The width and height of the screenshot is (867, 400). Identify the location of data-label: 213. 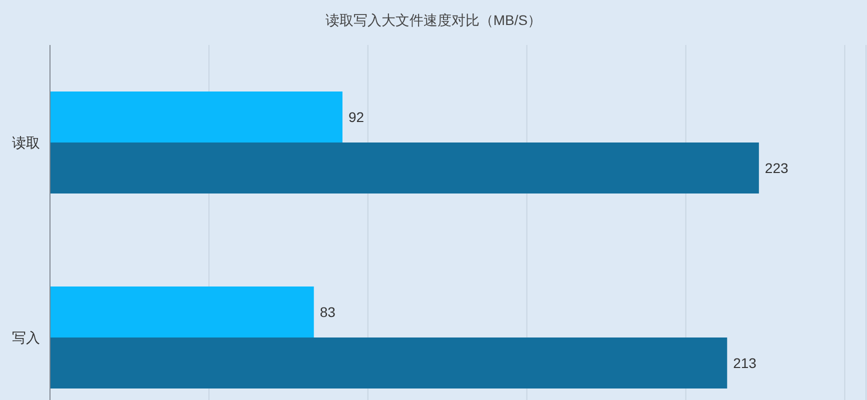
(745, 363).